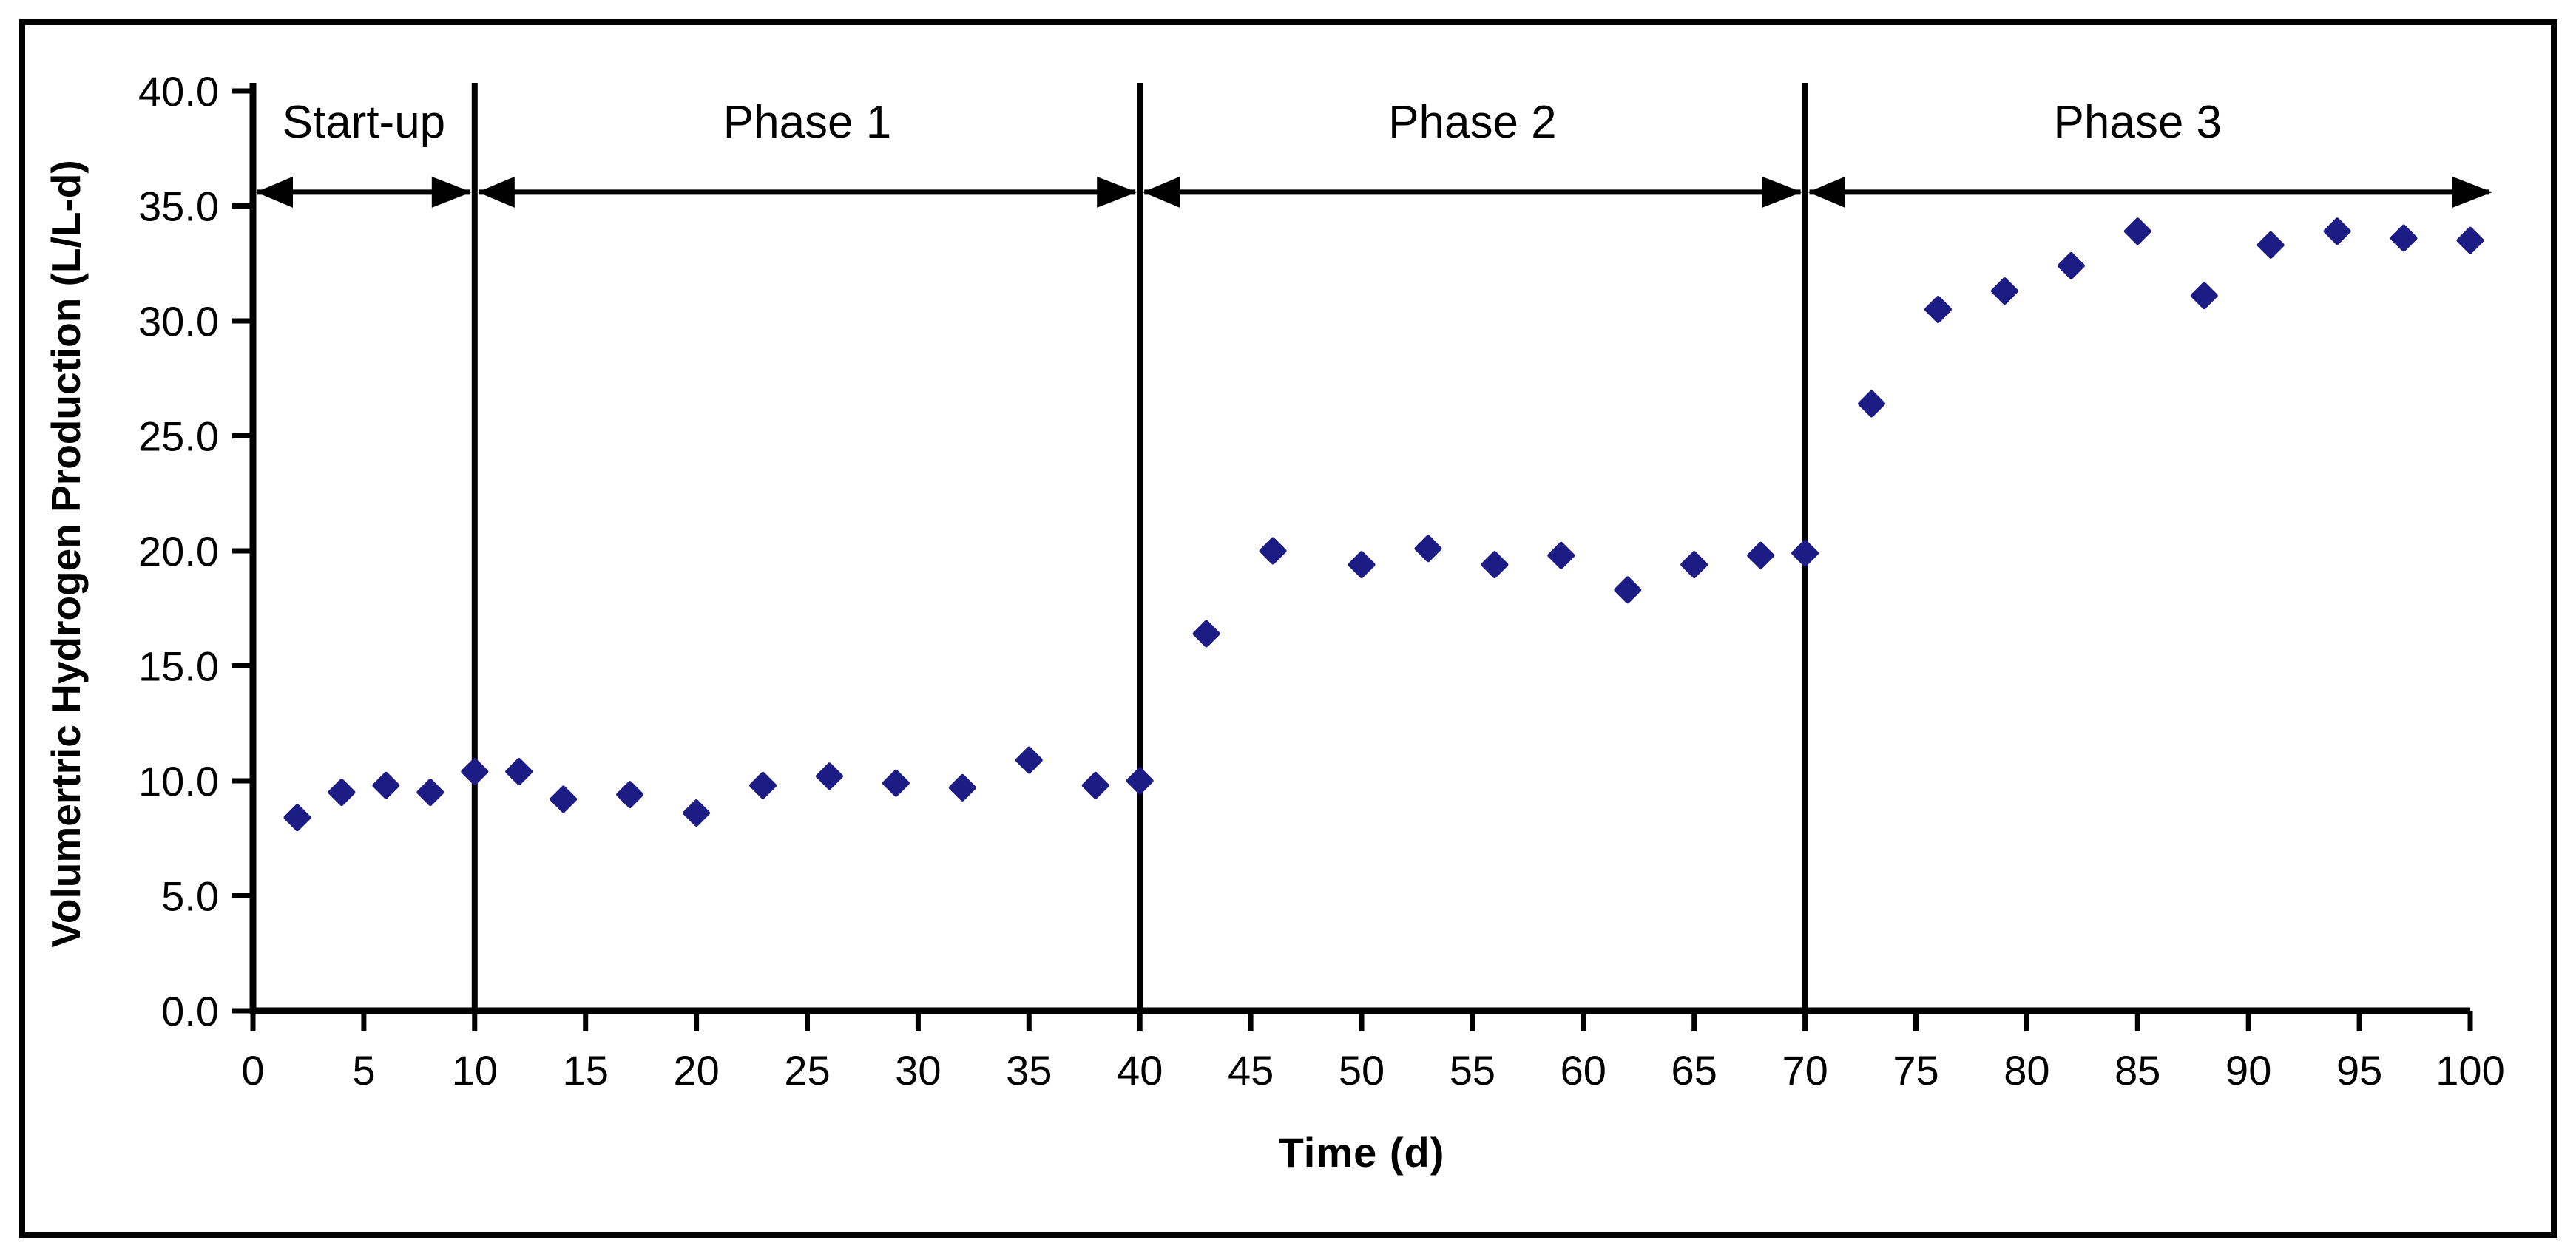 The height and width of the screenshot is (1257, 2576). Describe the element at coordinates (1140, 1070) in the screenshot. I see `x-tick-label: 40` at that location.